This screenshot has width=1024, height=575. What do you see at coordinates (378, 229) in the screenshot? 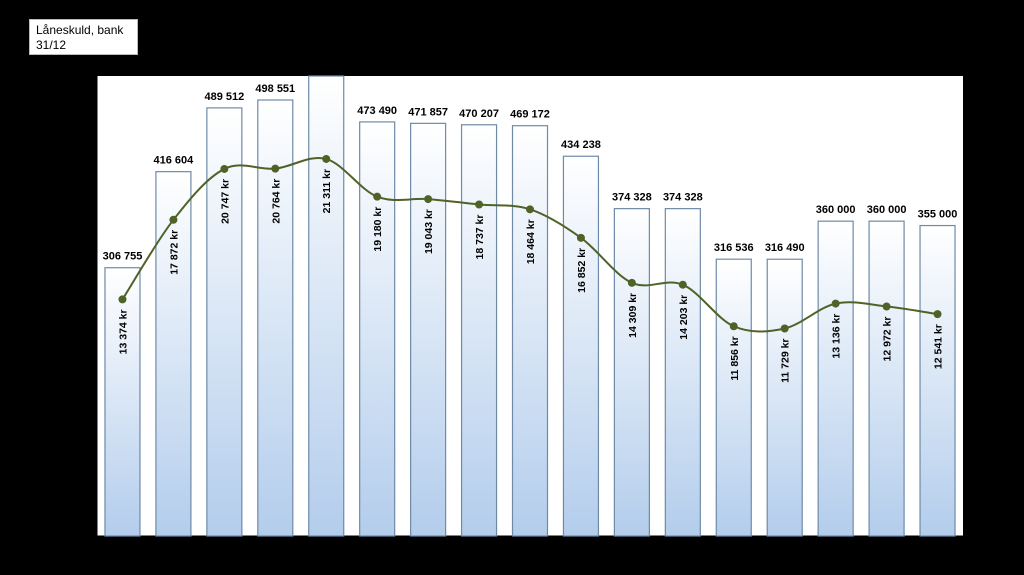
I see `line-value-label: 19 180 kr` at bounding box center [378, 229].